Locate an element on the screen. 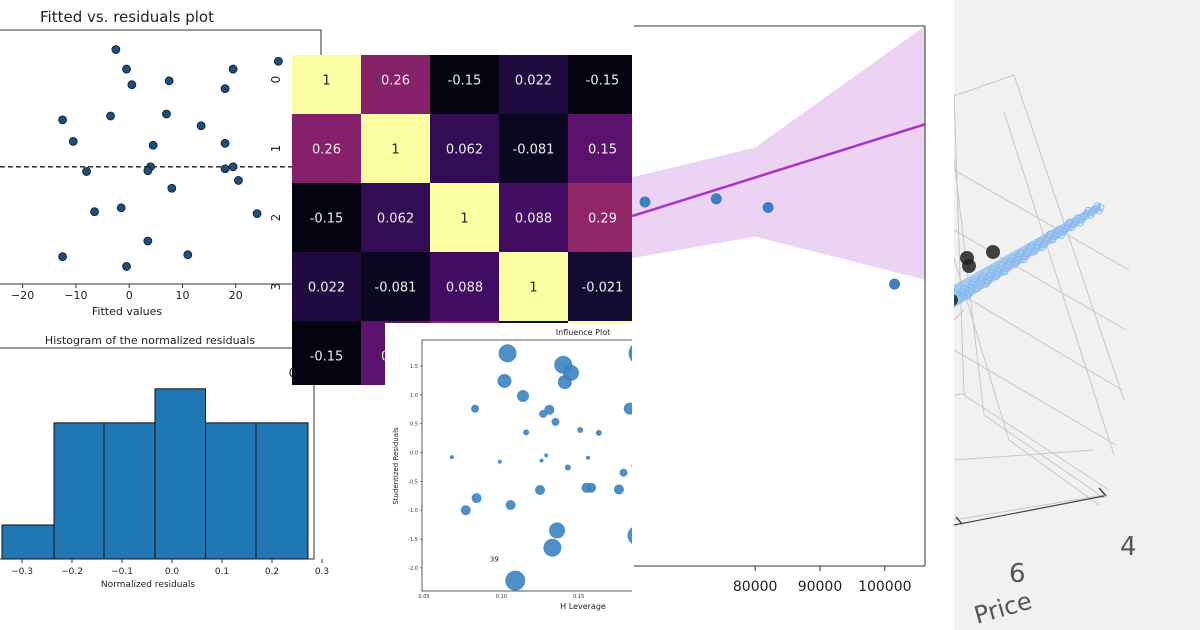 This screenshot has height=630, width=1200. fitted-plot-frame is located at coordinates (161, 157).